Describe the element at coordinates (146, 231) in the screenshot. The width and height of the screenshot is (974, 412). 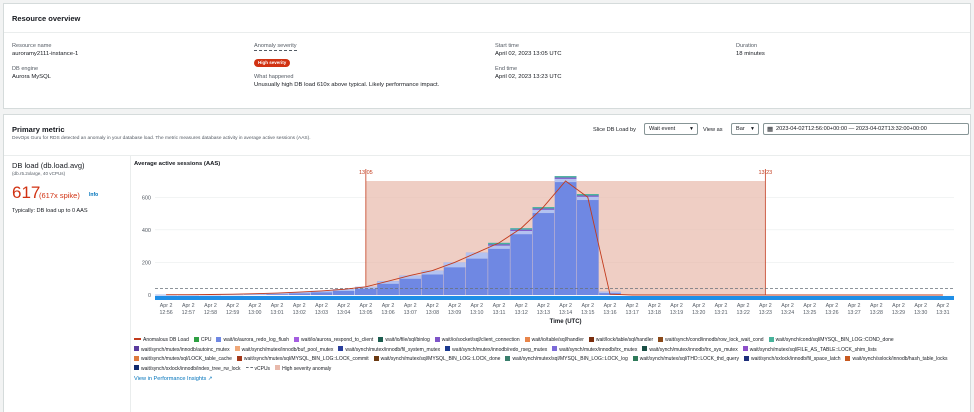
I see `y-tick-label: 400` at that location.